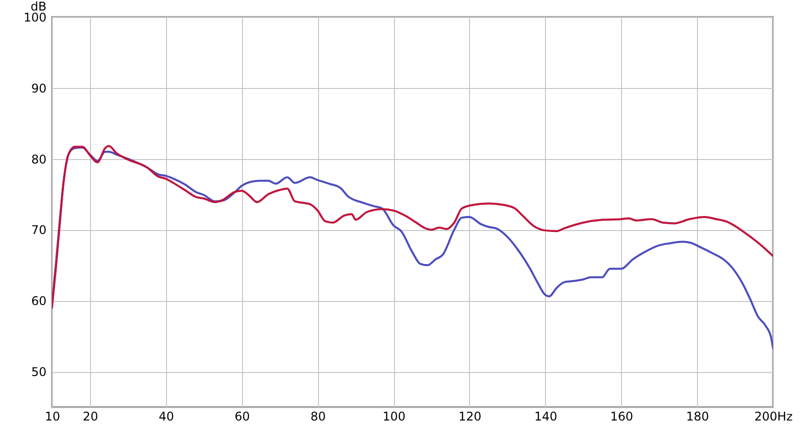 The width and height of the screenshot is (800, 431). I want to click on x-tick-label: 20, so click(90, 417).